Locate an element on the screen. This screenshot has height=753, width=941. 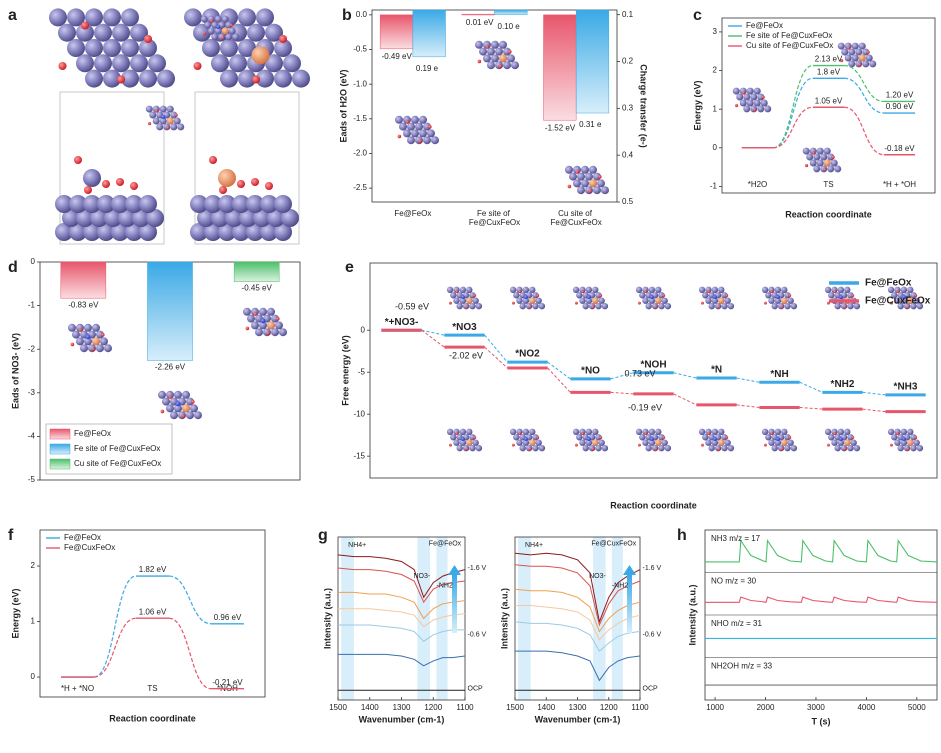
annotation: NH4+ is located at coordinates (534, 545).